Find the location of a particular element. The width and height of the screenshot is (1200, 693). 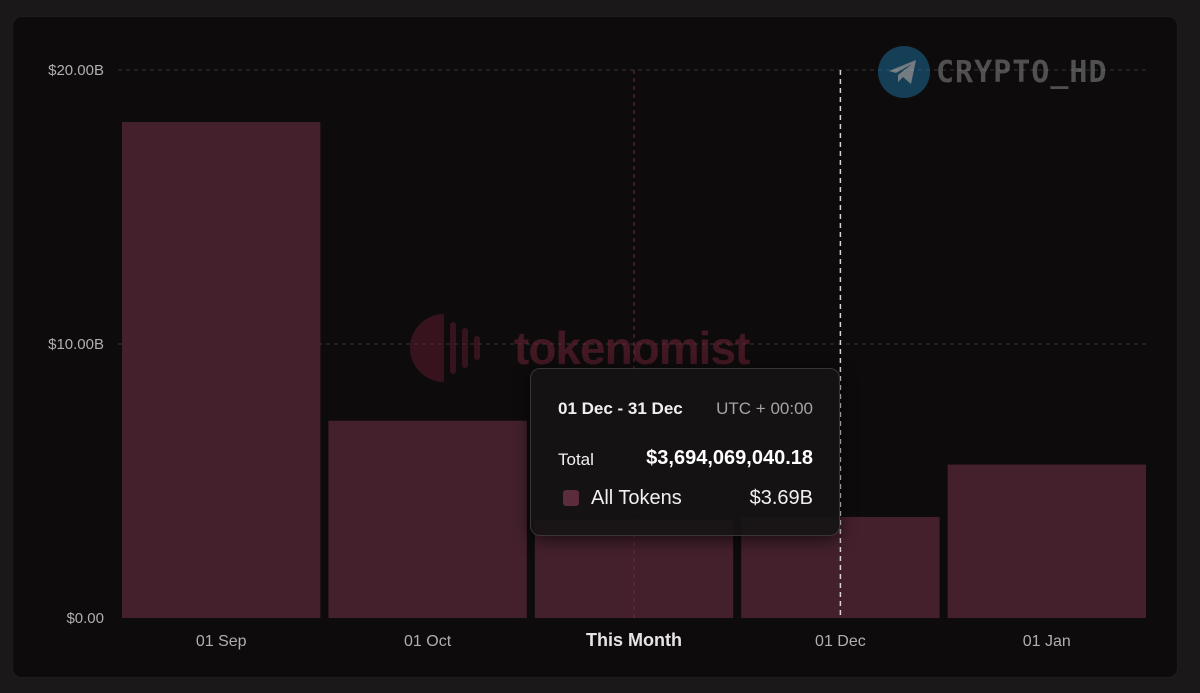

x-tick-label: 01 Dec is located at coordinates (840, 641).